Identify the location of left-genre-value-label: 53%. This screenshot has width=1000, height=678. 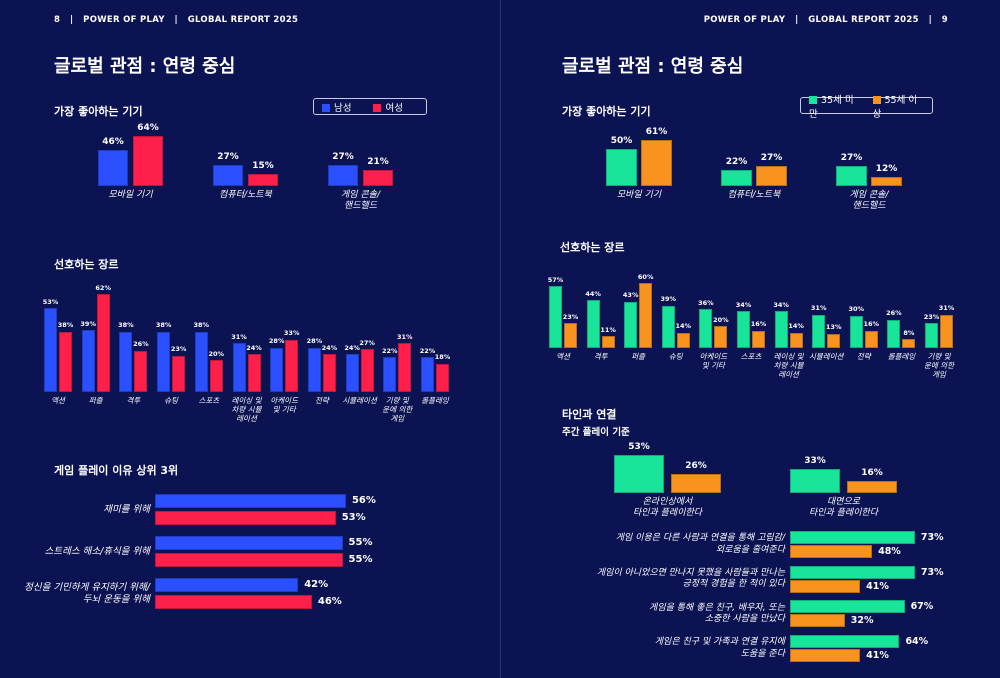
(50, 301).